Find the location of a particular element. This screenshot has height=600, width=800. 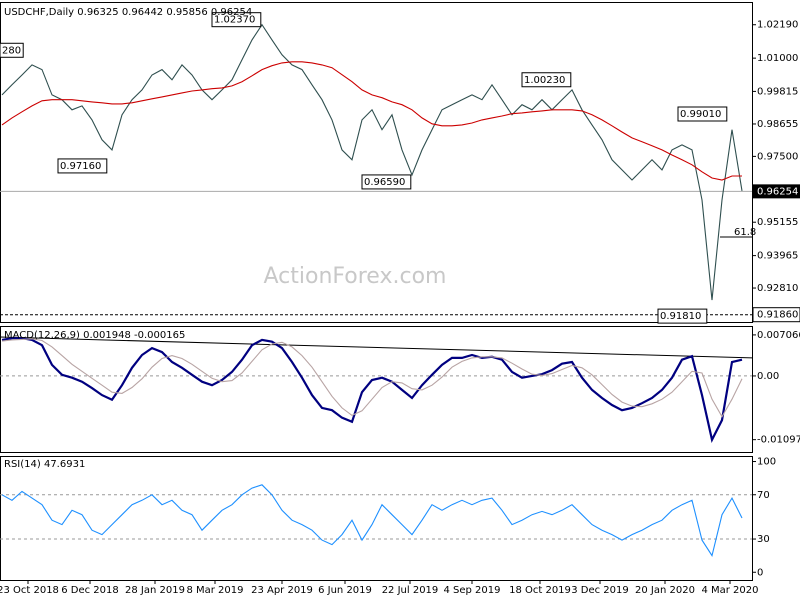

annotation-label: 0.97160 is located at coordinates (80, 166).